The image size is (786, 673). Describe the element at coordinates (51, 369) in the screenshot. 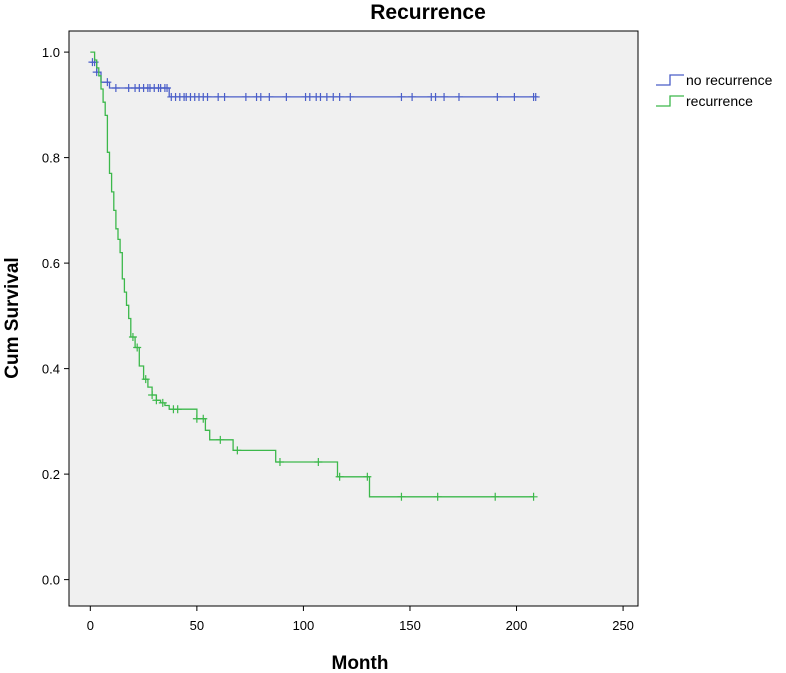

I see `y-tick-label: 0.4` at that location.